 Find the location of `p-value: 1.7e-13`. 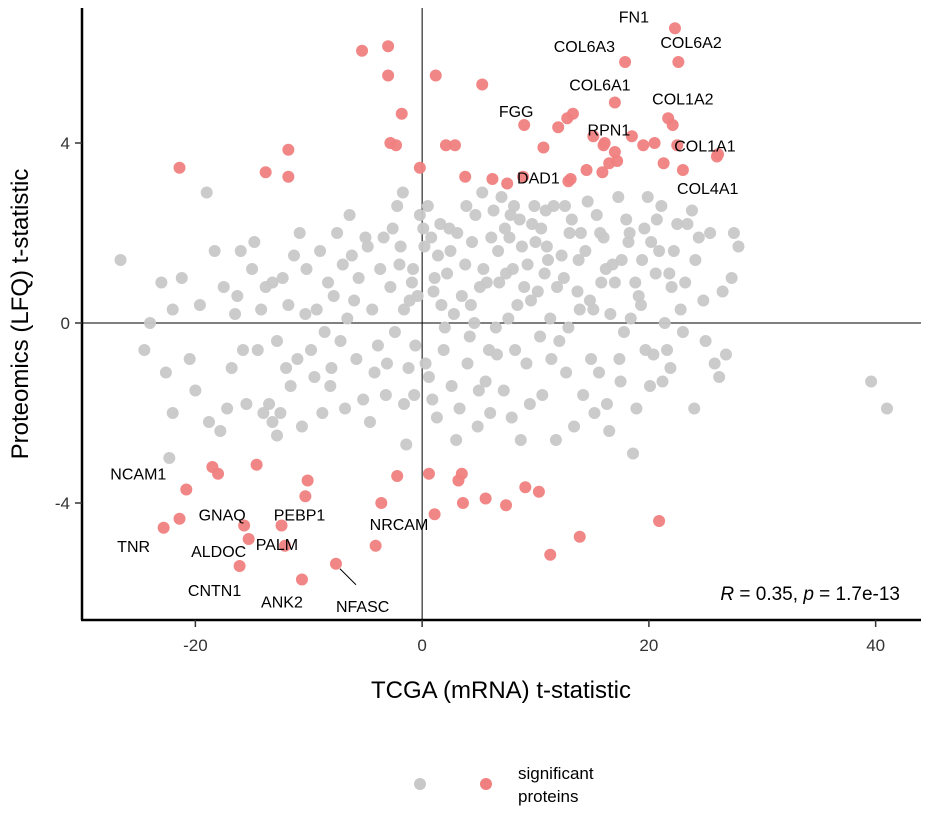

p-value: 1.7e-13 is located at coordinates (868, 594).